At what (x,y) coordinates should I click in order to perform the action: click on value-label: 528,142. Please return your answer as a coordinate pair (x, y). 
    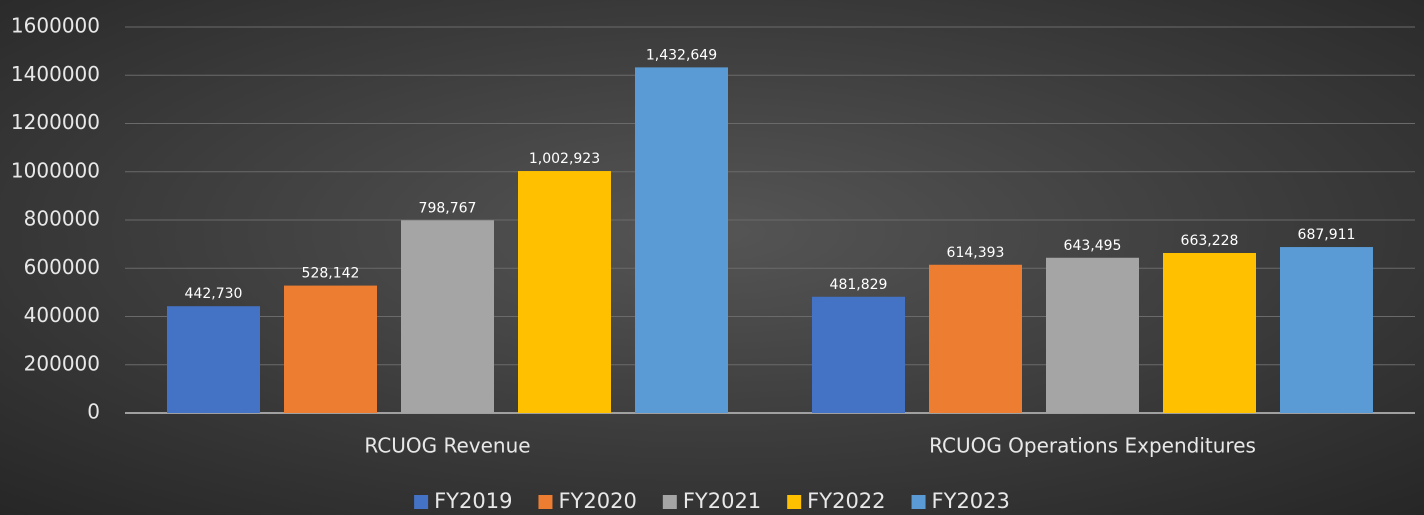
    Looking at the image, I should click on (331, 274).